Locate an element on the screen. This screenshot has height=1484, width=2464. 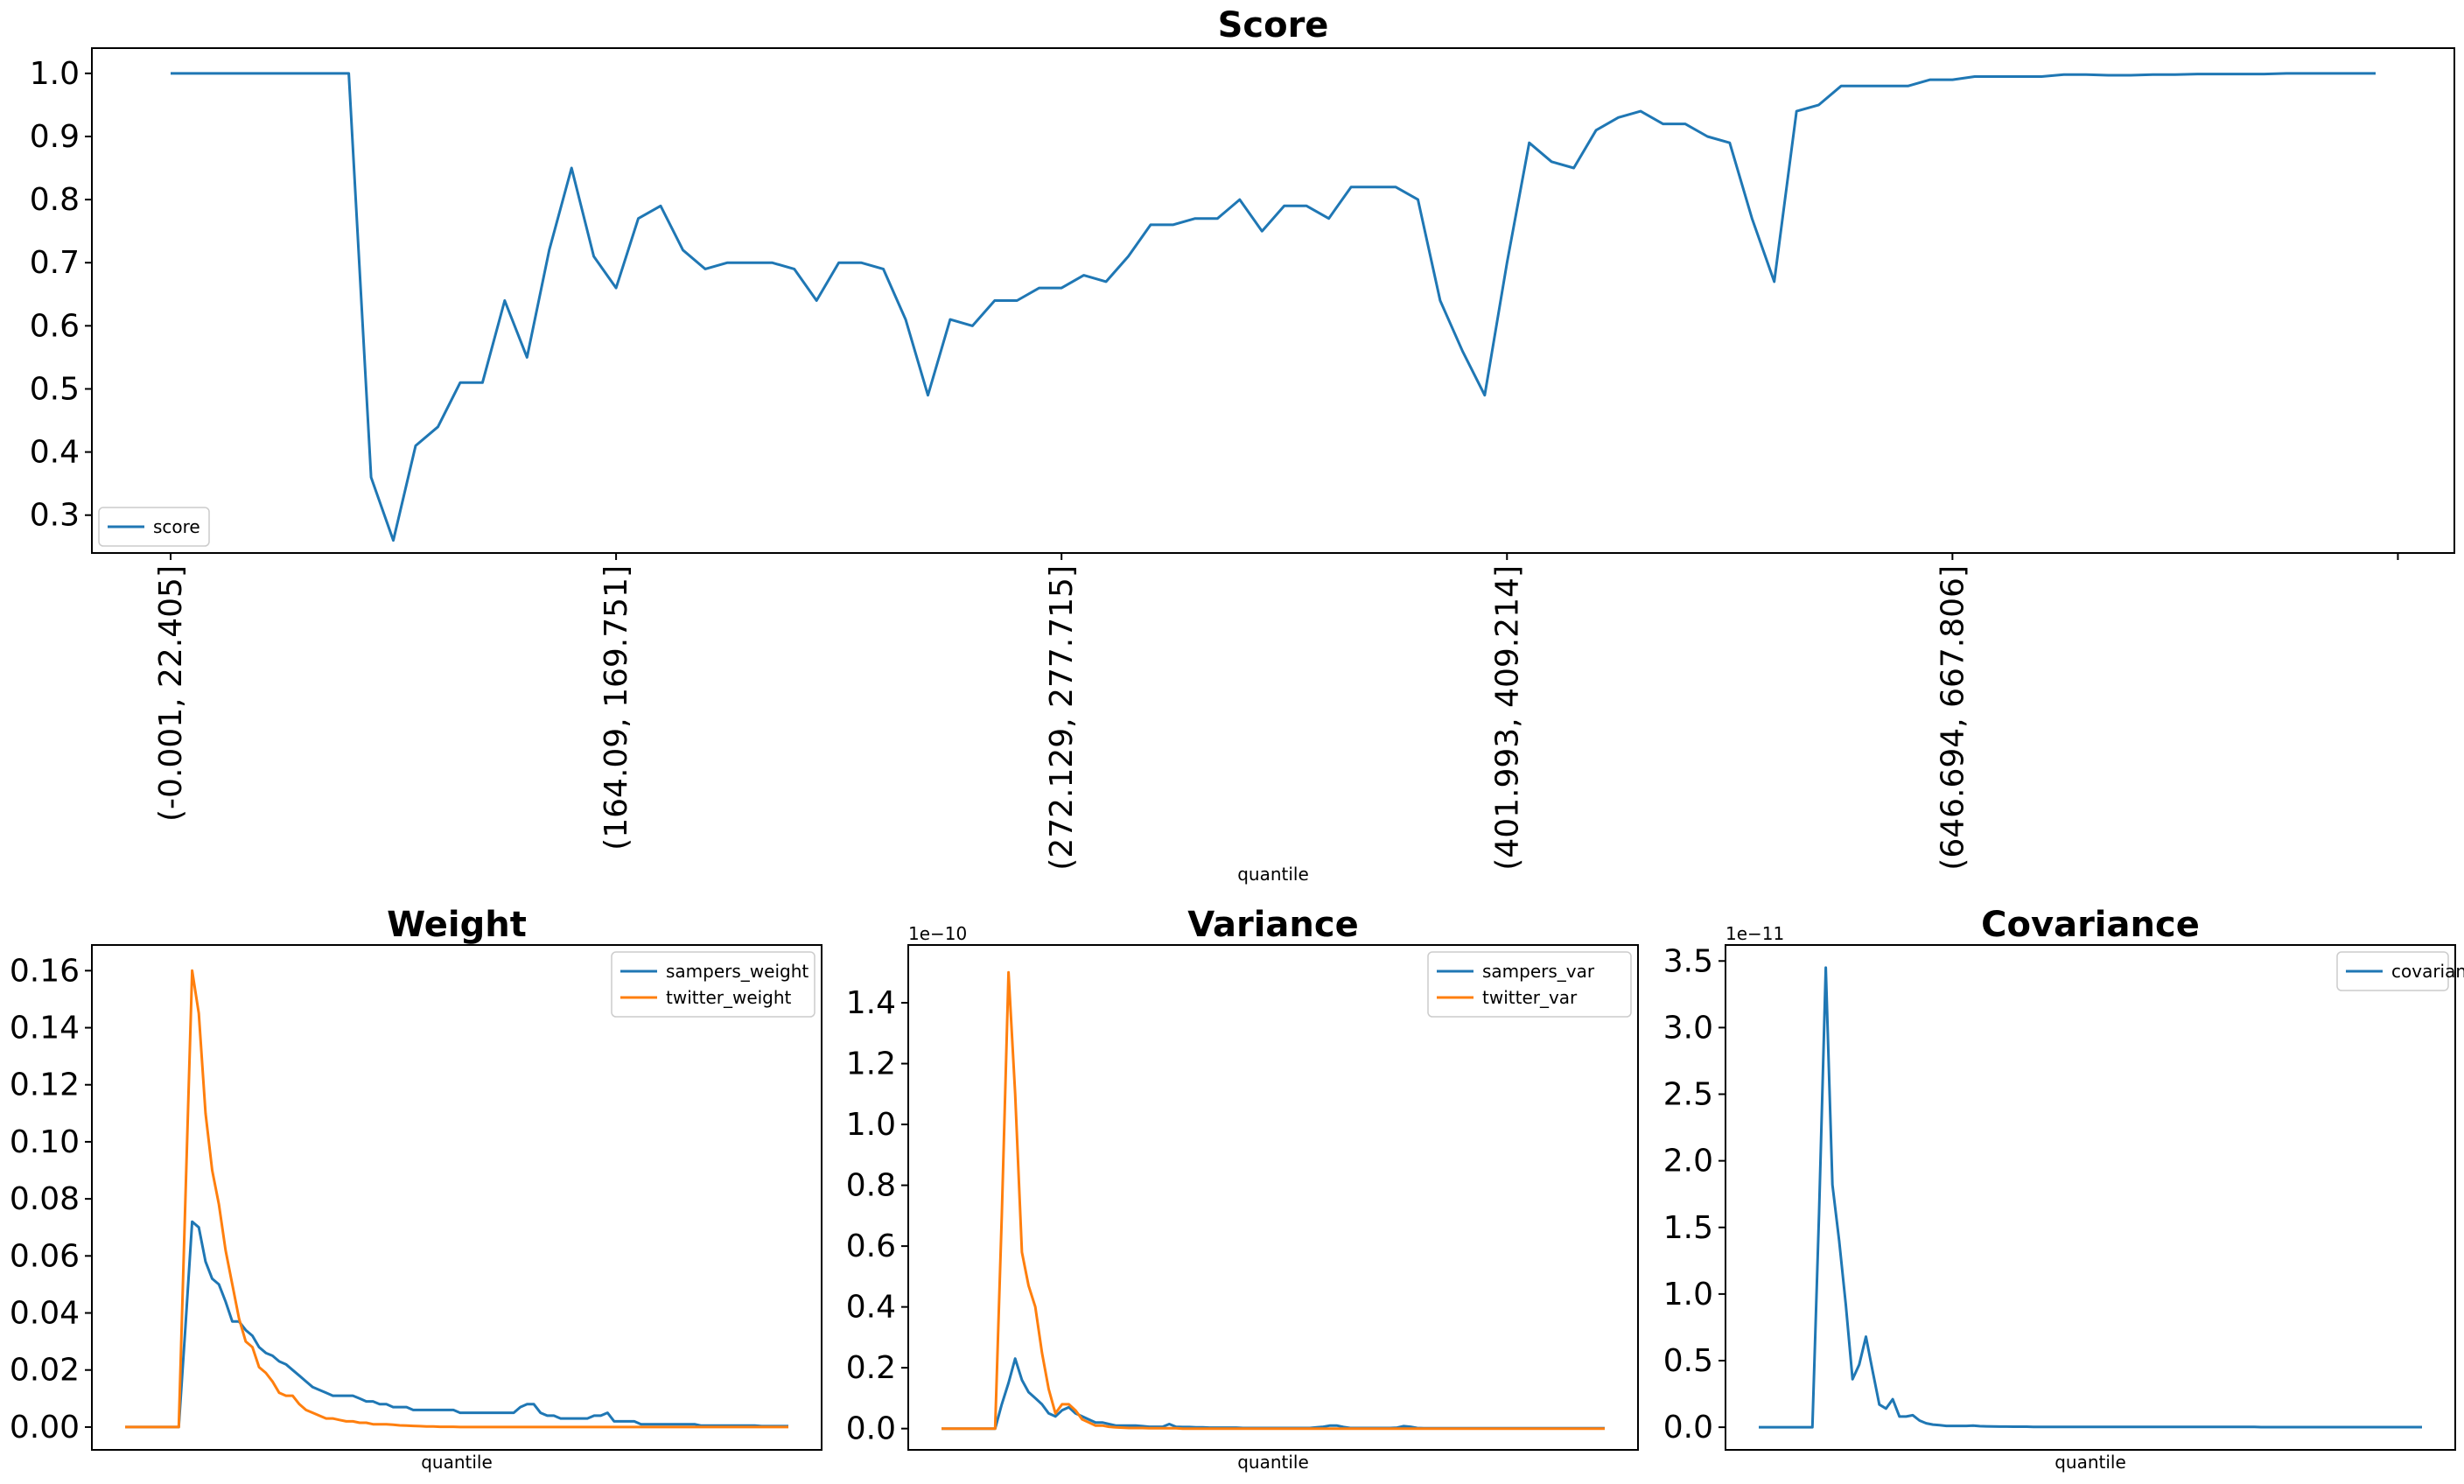
variance-legend-label: twitter_var is located at coordinates (1530, 997).